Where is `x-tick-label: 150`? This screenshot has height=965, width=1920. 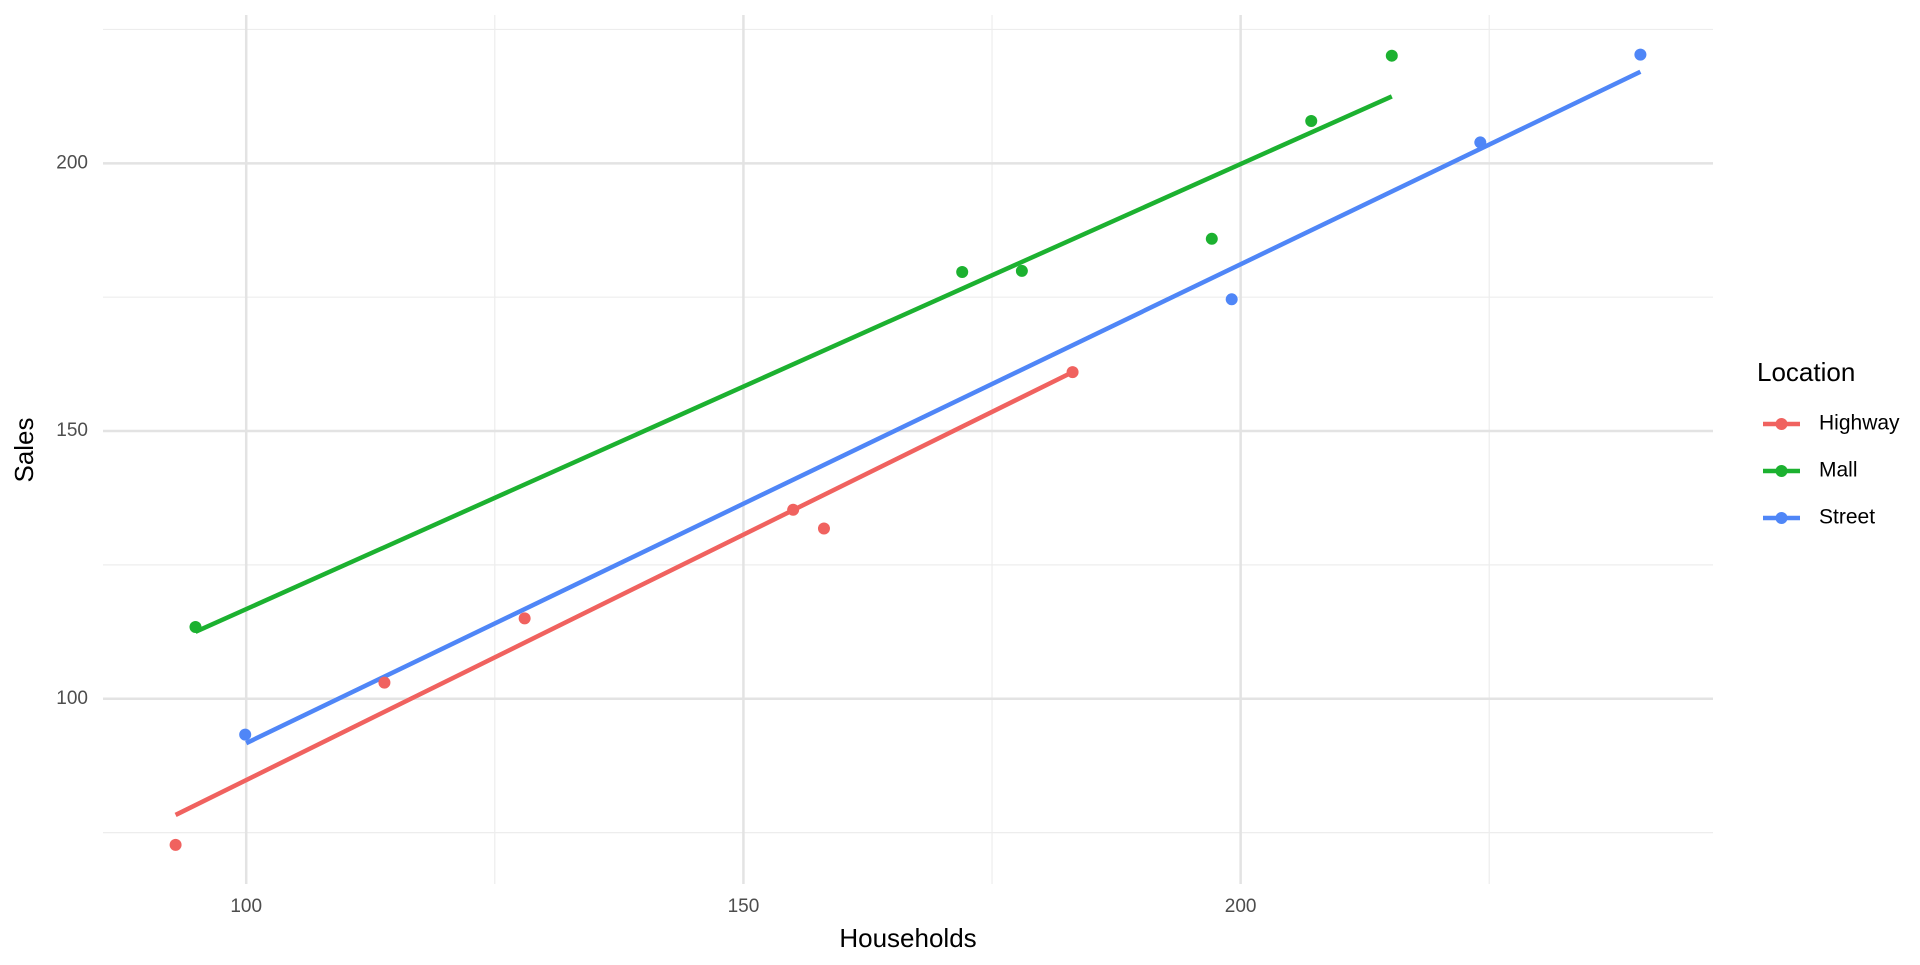
x-tick-label: 150 is located at coordinates (744, 906).